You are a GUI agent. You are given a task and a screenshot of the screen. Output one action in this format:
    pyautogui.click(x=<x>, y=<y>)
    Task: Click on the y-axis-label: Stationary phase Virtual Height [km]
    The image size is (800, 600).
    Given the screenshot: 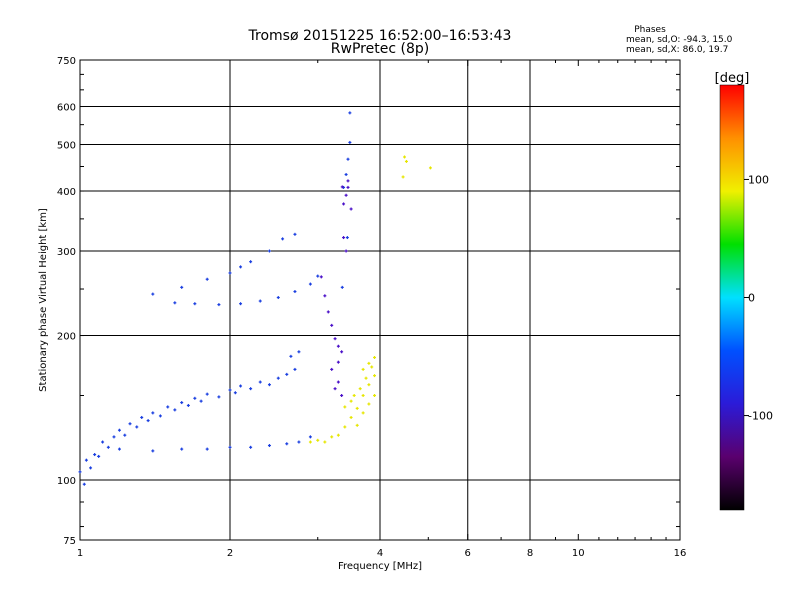 What is the action you would take?
    pyautogui.click(x=43, y=300)
    